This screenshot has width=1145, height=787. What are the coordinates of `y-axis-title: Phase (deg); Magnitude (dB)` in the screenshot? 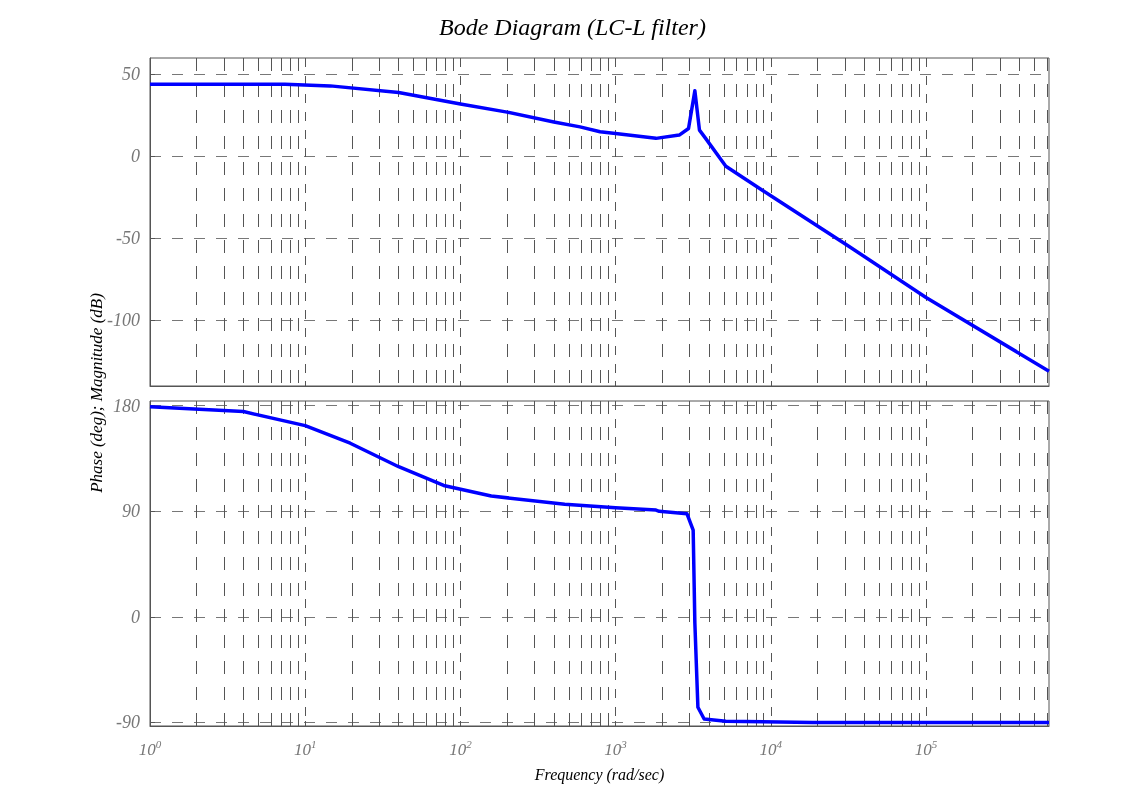 It's located at (97, 393).